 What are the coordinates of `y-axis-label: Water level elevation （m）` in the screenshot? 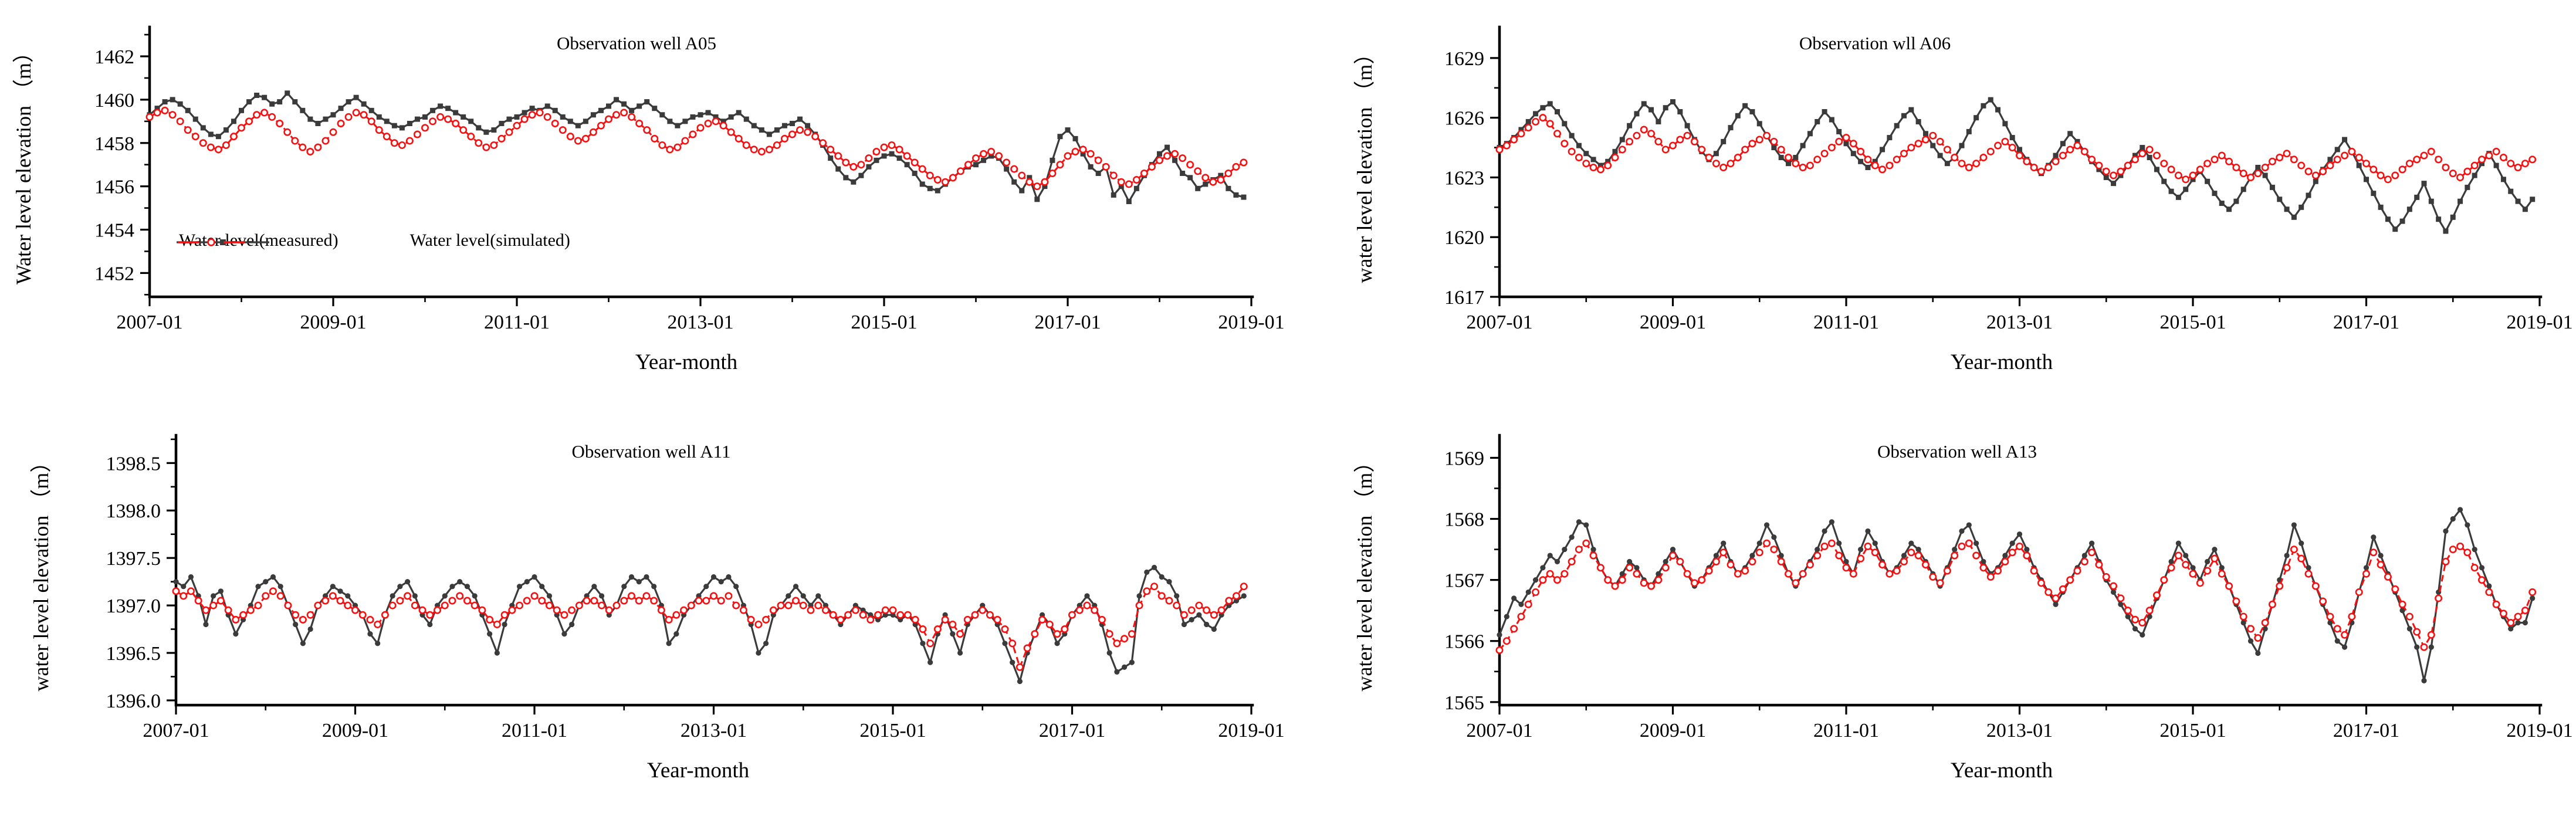 It's located at (23, 163).